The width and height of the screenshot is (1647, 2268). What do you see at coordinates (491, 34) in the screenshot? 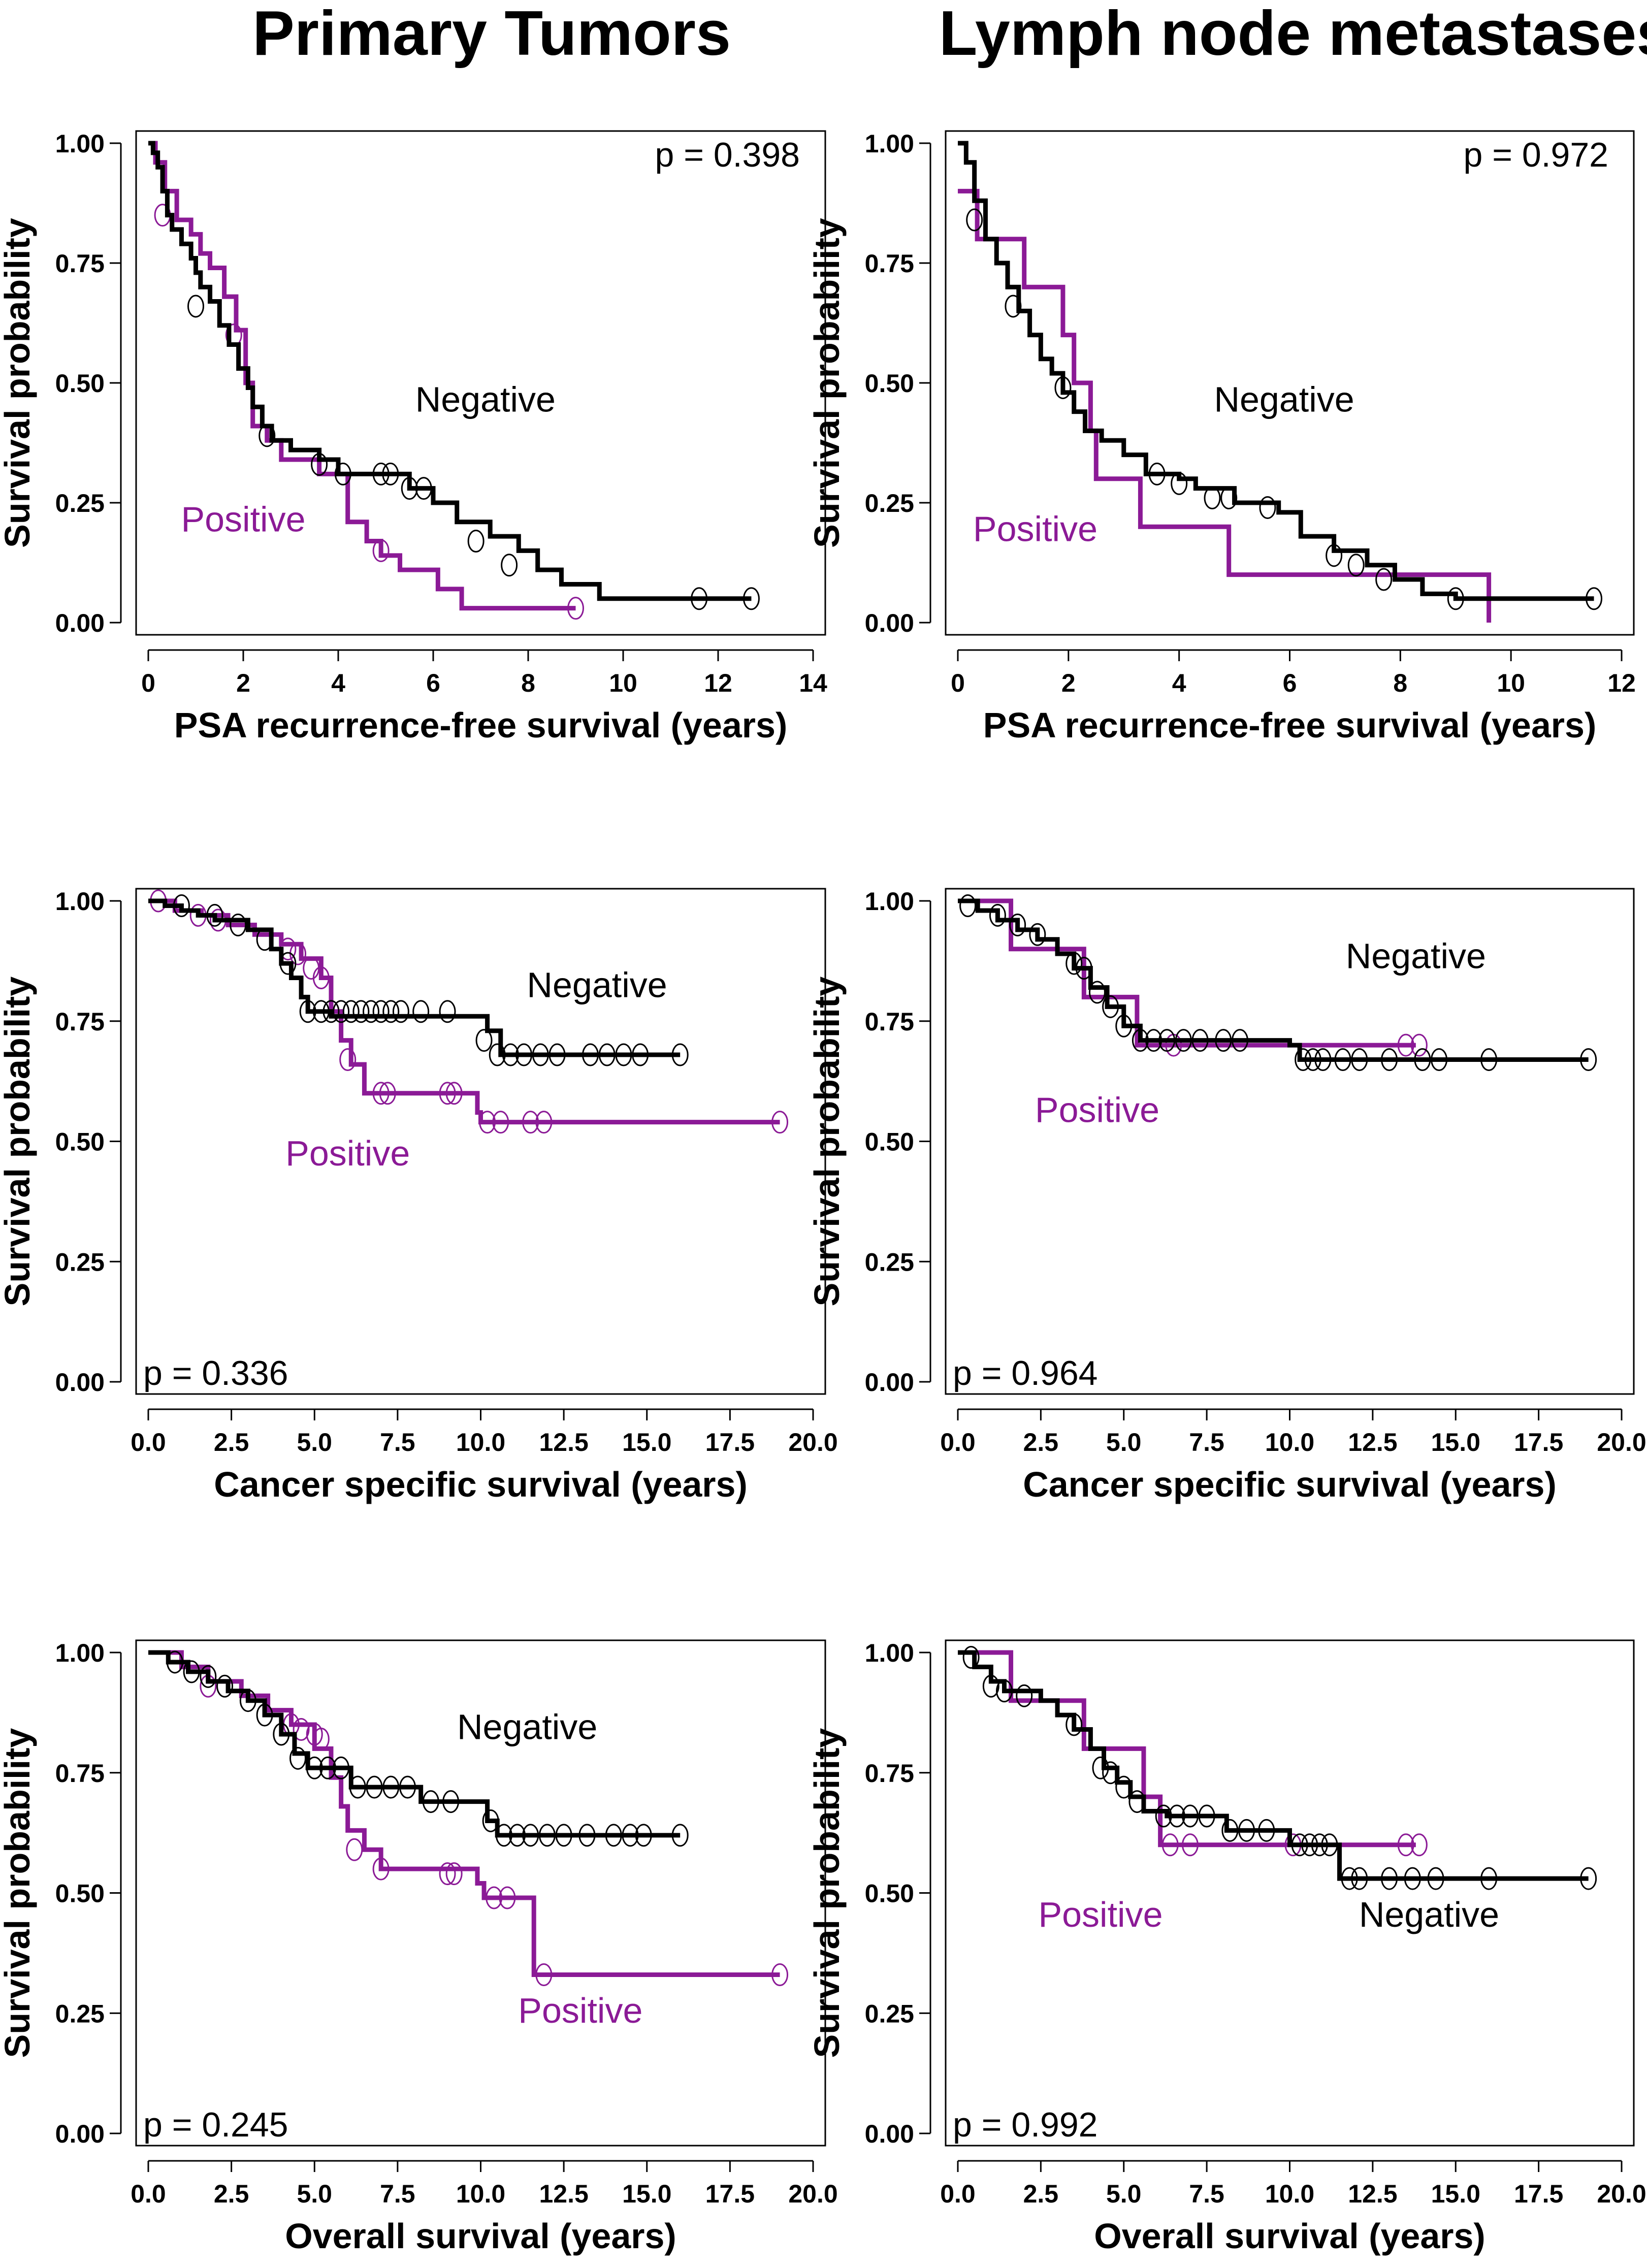
I see `column-title-primary-tumors: Primary Tumors` at bounding box center [491, 34].